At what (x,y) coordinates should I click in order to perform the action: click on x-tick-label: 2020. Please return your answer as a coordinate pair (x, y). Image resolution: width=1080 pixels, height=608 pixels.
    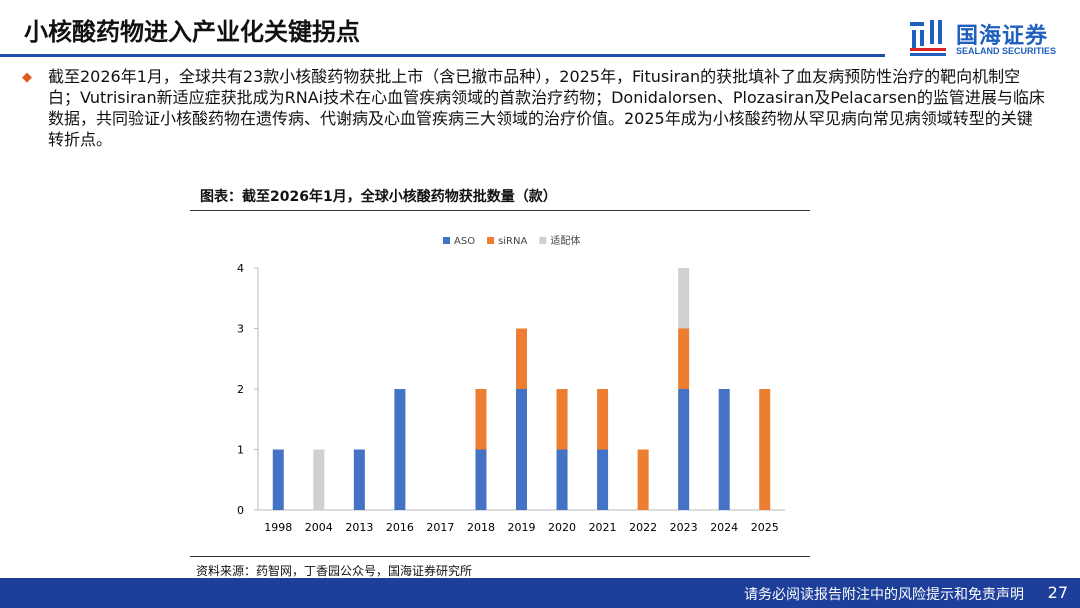
    Looking at the image, I should click on (562, 527).